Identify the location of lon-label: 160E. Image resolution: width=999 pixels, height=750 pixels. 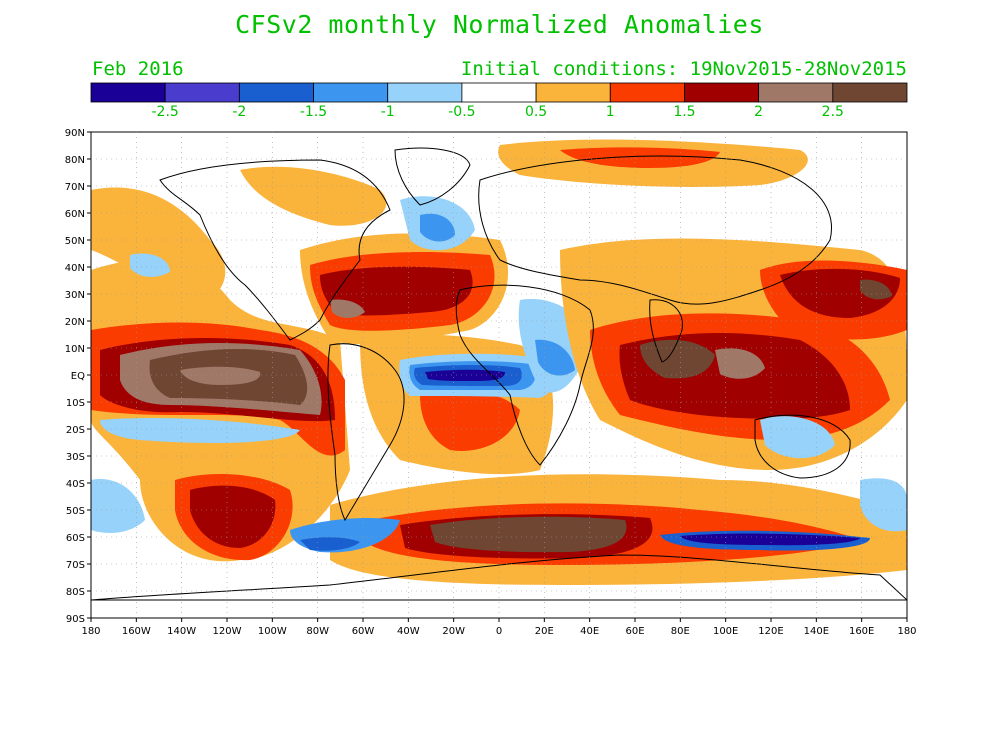
(861, 631).